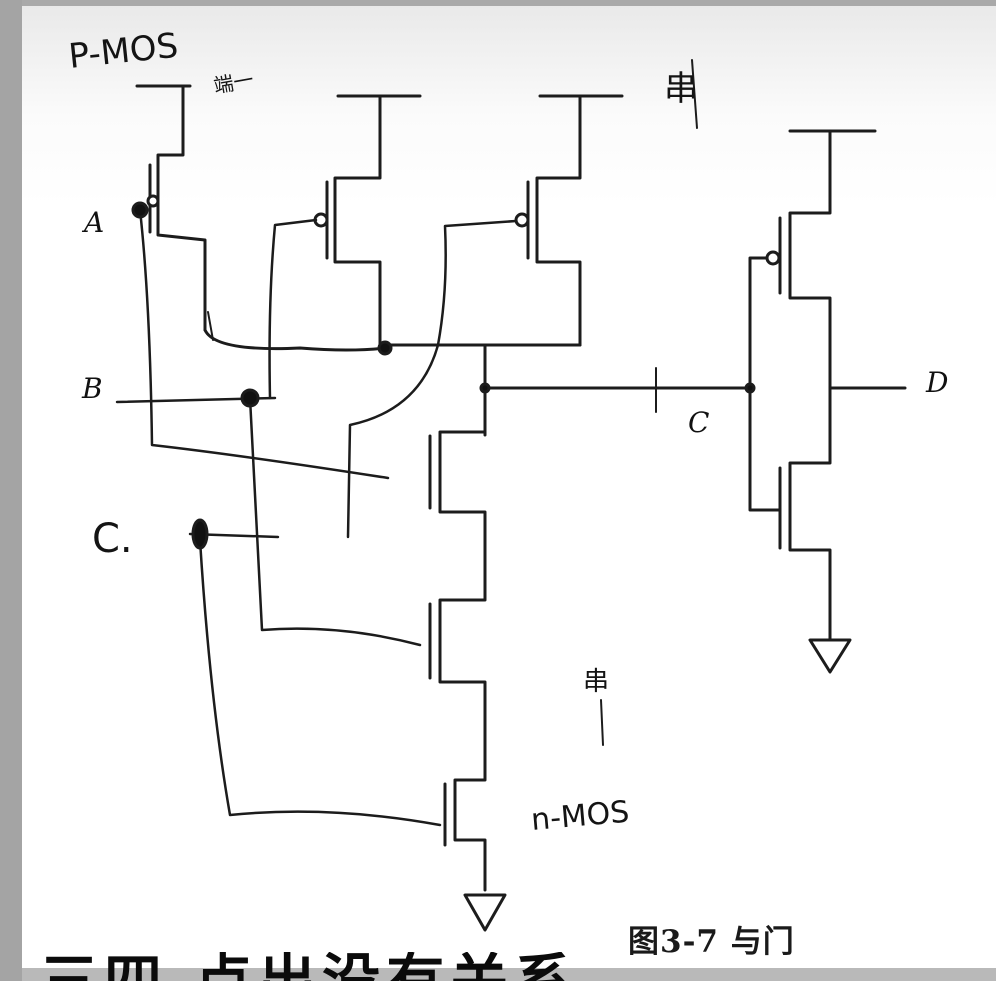 This screenshot has width=996, height=981. What do you see at coordinates (390, 966) in the screenshot?
I see `video-subtitle: 三四 点出没有关系` at bounding box center [390, 966].